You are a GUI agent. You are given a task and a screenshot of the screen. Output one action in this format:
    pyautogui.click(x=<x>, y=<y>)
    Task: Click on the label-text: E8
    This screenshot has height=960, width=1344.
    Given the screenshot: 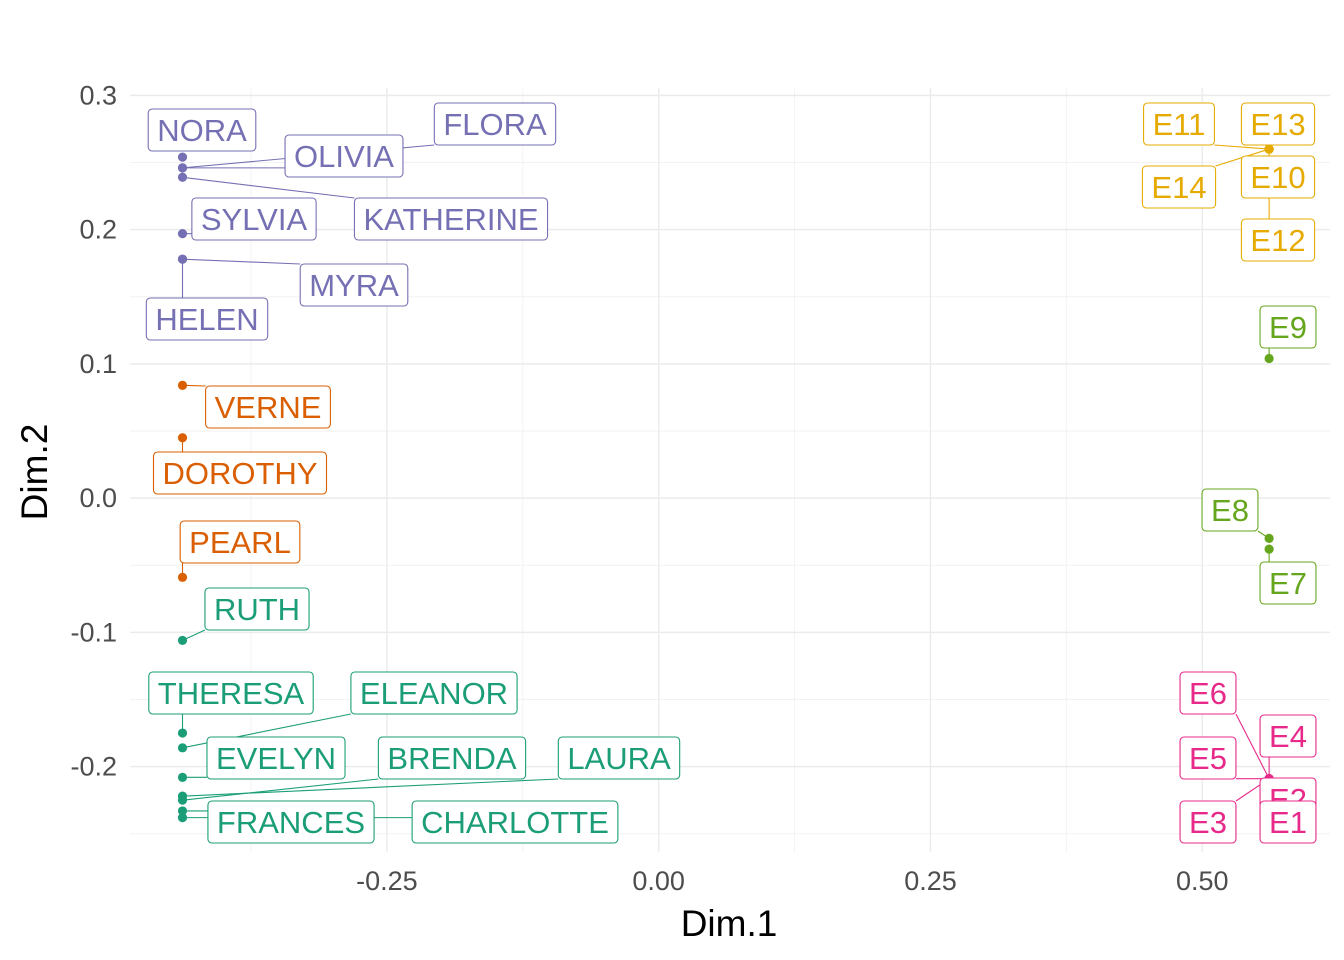 What is the action you would take?
    pyautogui.click(x=1230, y=510)
    